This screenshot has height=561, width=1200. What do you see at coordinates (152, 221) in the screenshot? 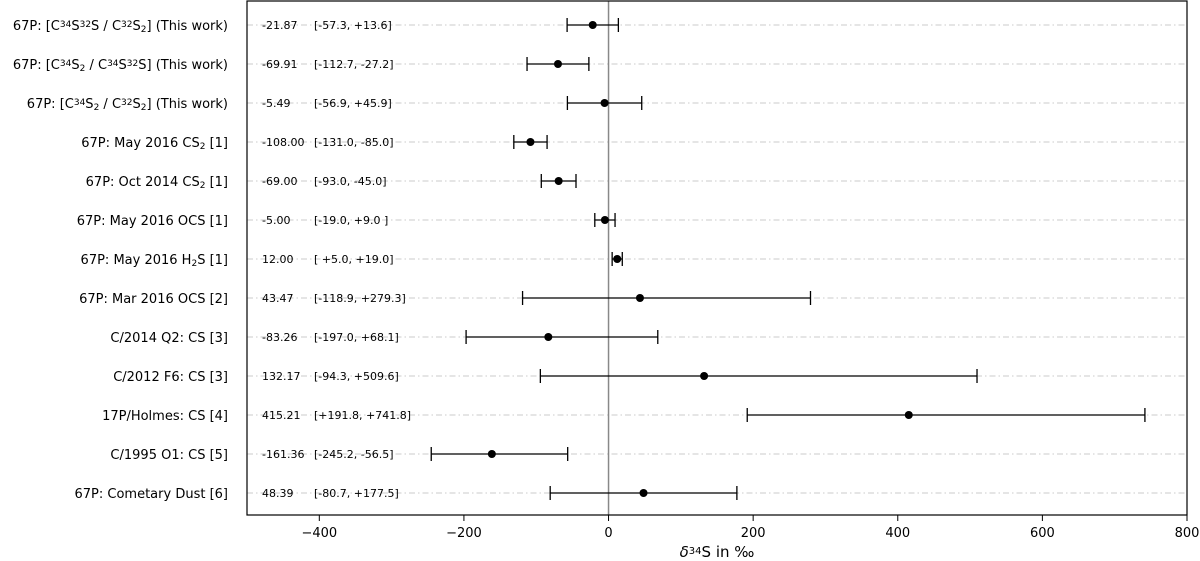
I see `category-label: 67P: May 2016 OCS [1]` at bounding box center [152, 221].